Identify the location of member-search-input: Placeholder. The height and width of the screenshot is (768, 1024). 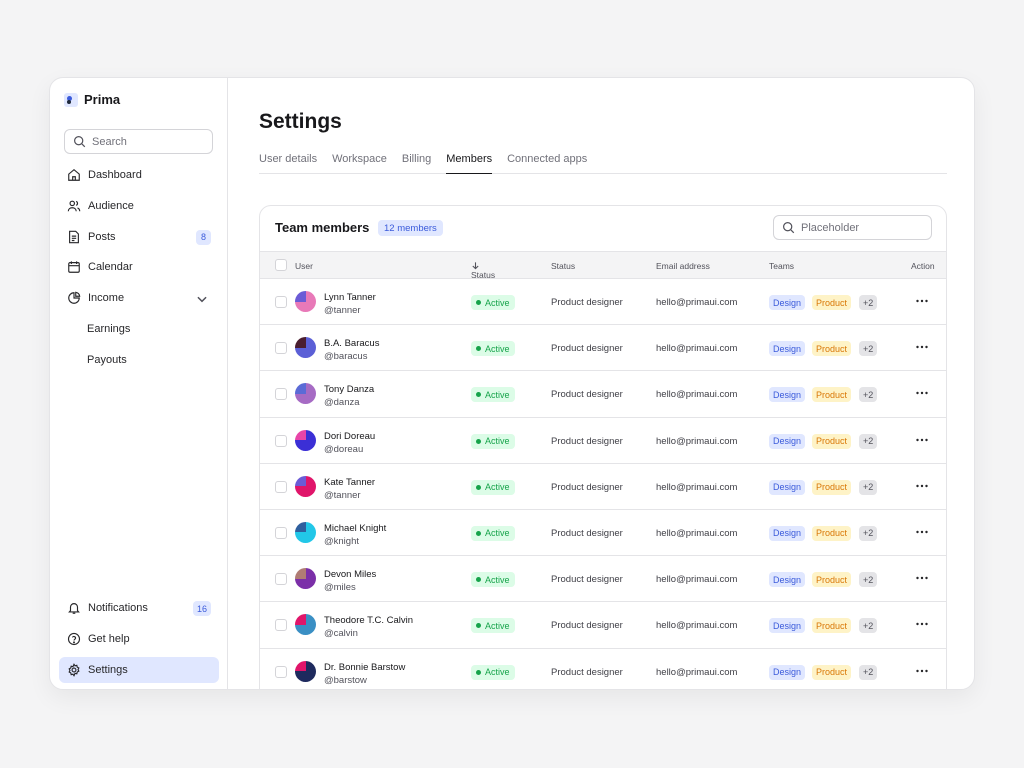
(852, 227).